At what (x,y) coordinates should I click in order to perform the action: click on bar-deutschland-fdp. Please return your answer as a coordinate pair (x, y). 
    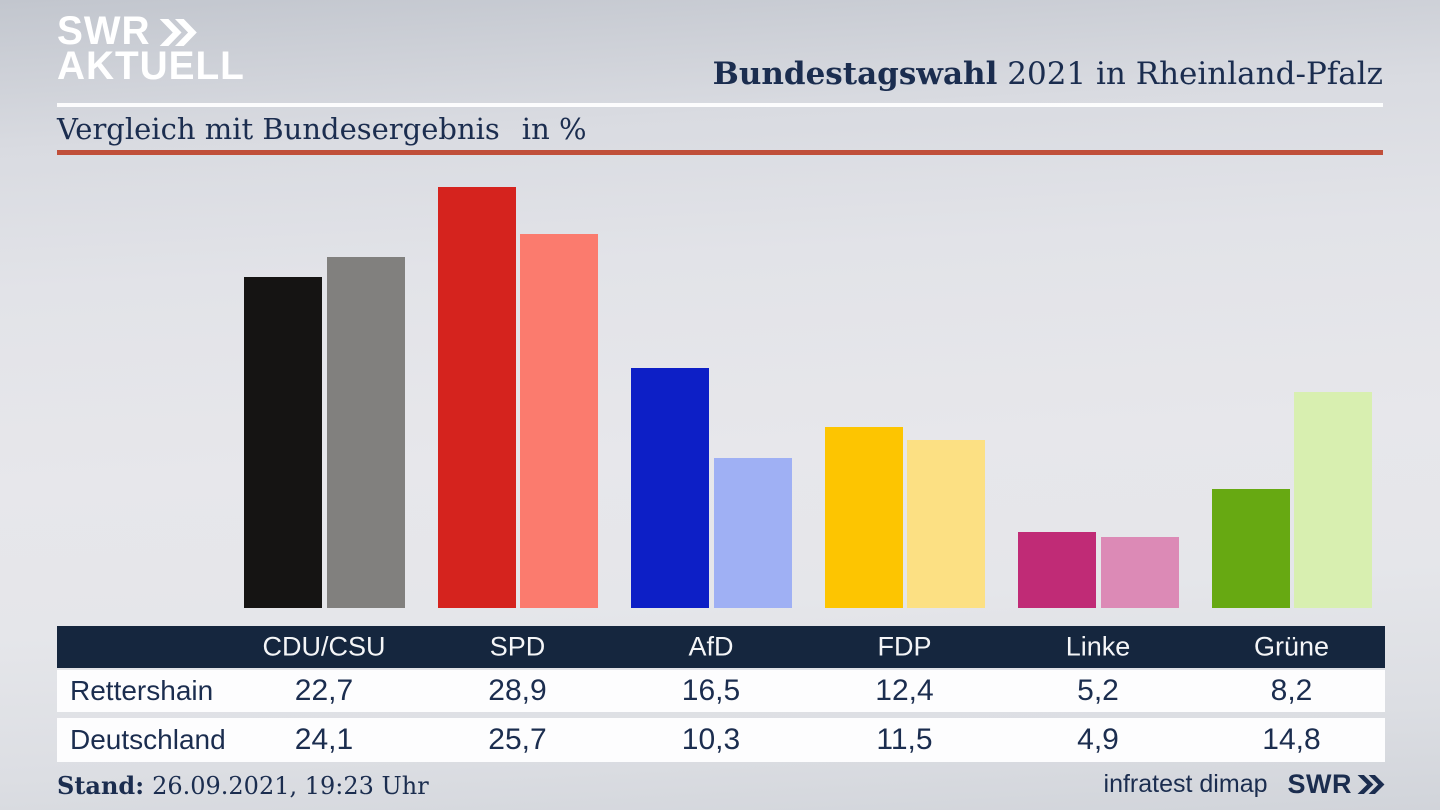
    Looking at the image, I should click on (946, 524).